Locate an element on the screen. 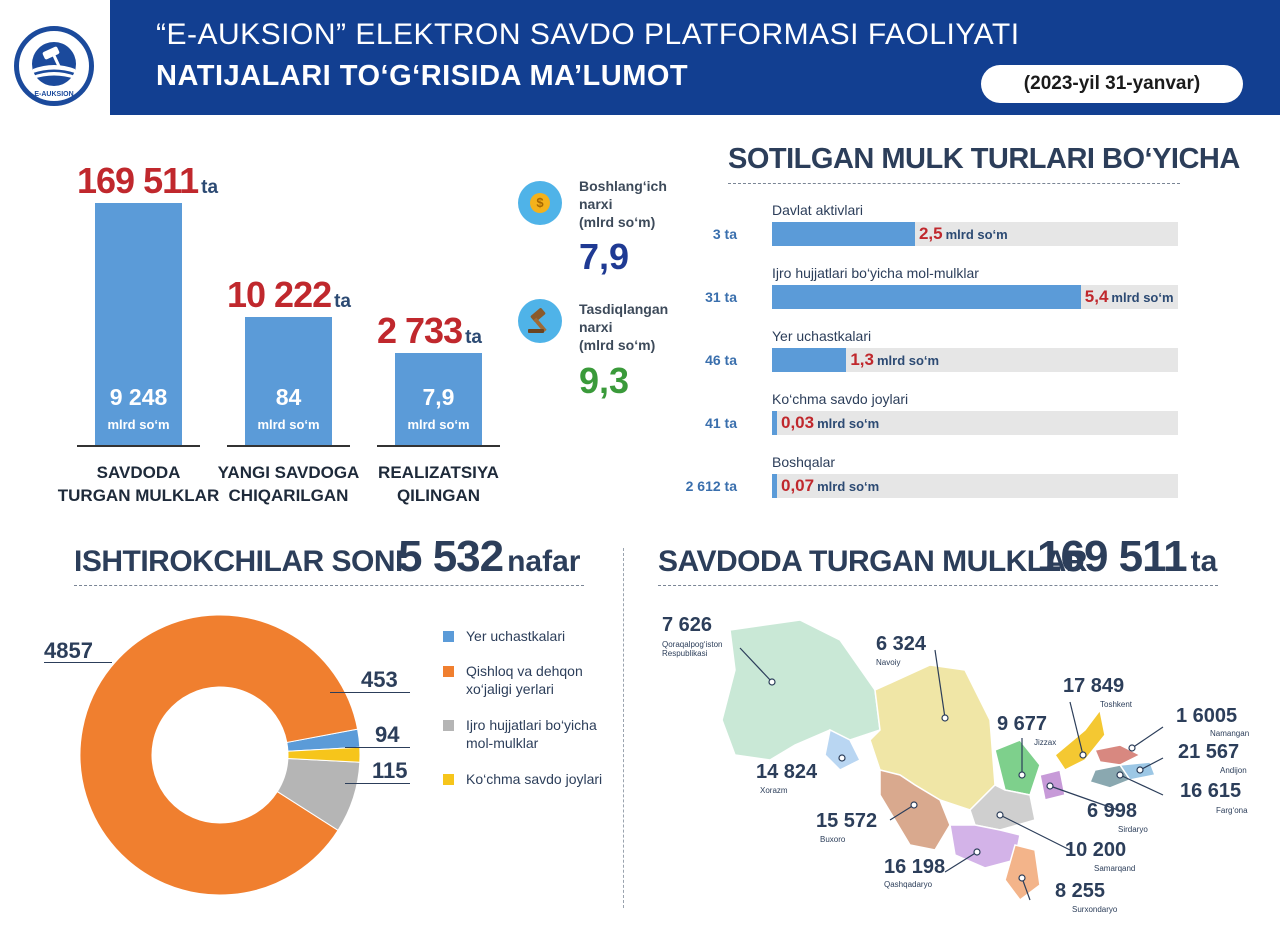 The height and width of the screenshot is (930, 1280). hbar-value-2: 1,3 mlrd so‘m is located at coordinates (894, 360).